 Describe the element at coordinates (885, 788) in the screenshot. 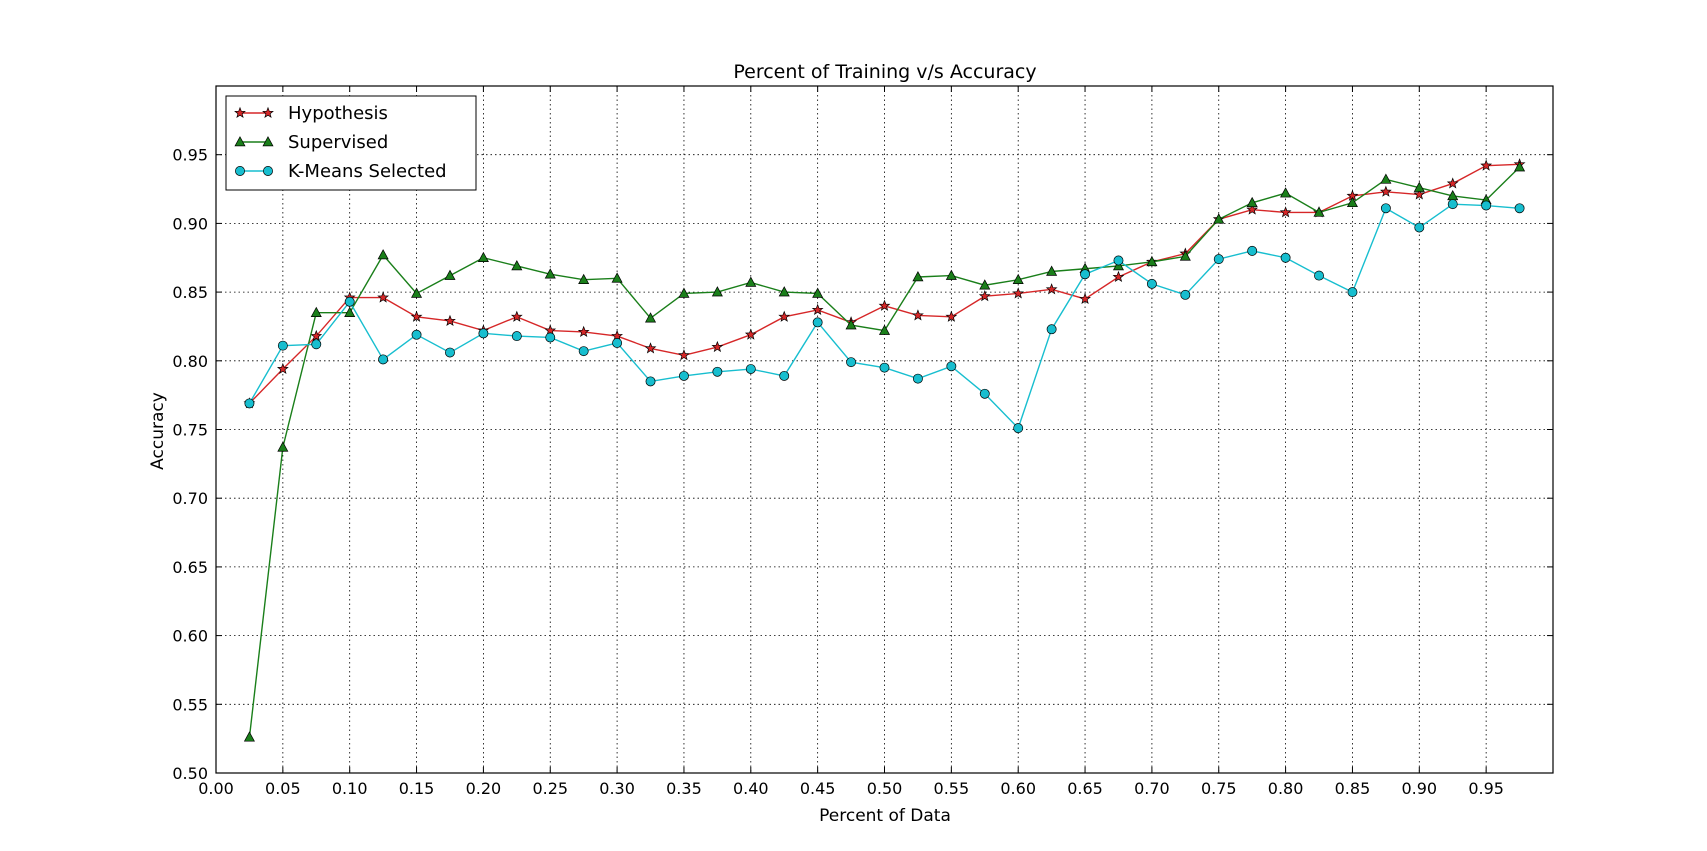

I see `x-tick-label: 0.50` at that location.